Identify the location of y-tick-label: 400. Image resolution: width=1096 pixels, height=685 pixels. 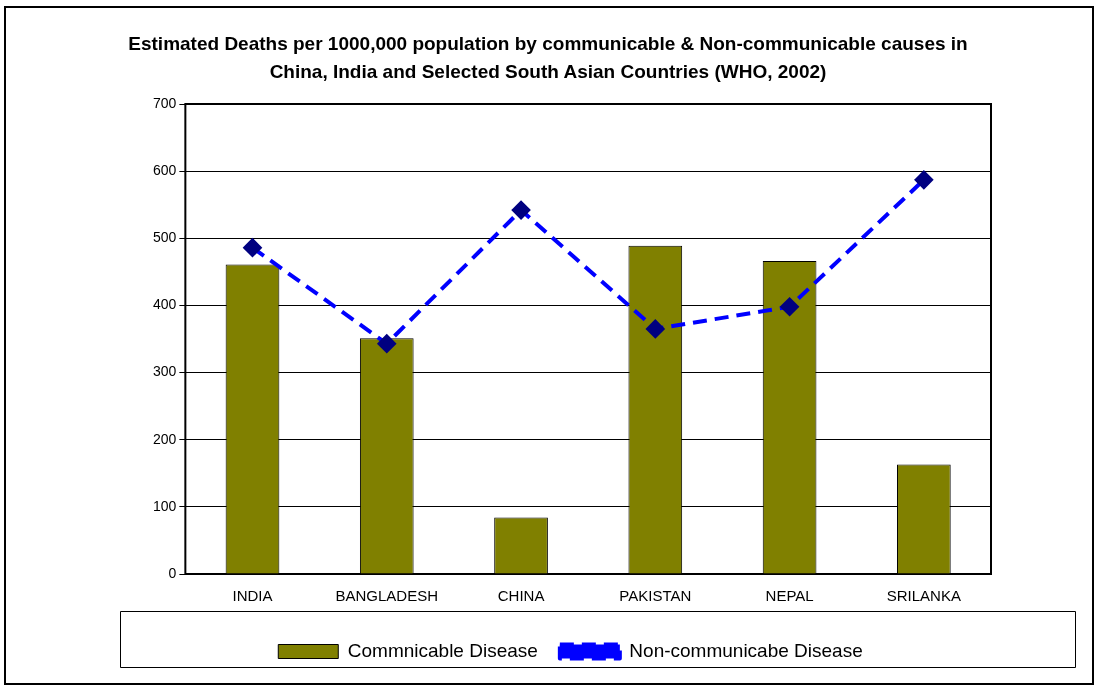
(165, 304).